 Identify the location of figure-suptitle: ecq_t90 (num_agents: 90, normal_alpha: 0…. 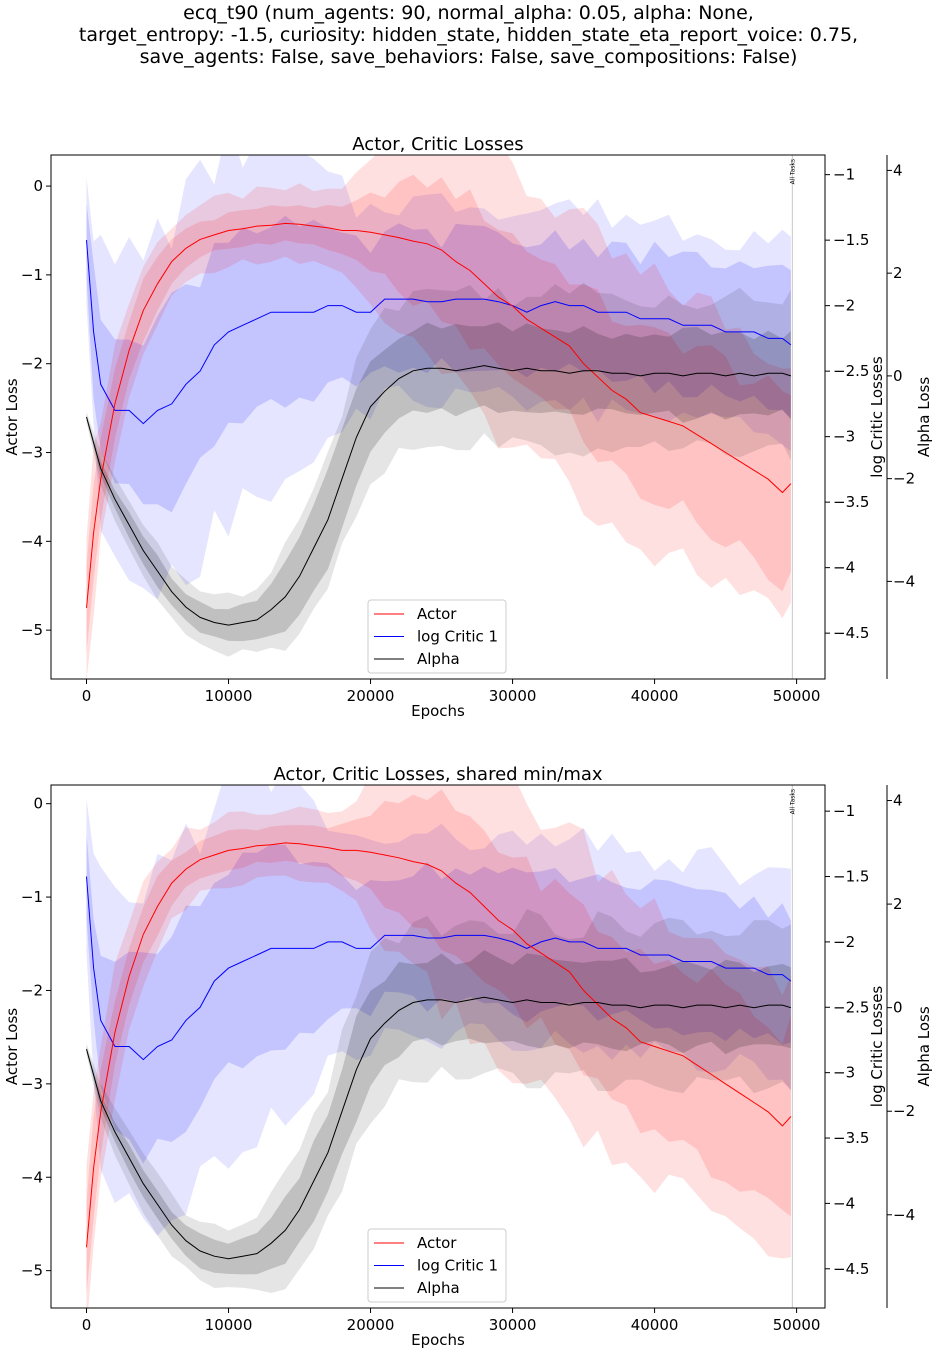
(468, 35).